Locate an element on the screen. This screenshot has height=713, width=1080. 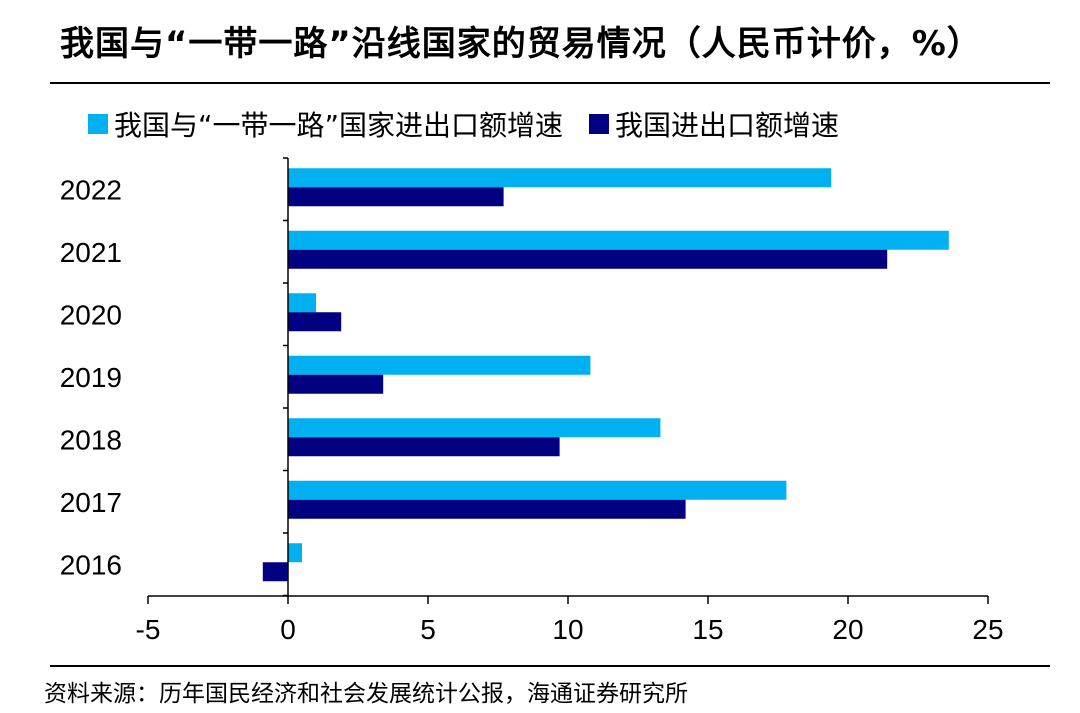
y-tick-label-2022: 2022 is located at coordinates (91, 189).